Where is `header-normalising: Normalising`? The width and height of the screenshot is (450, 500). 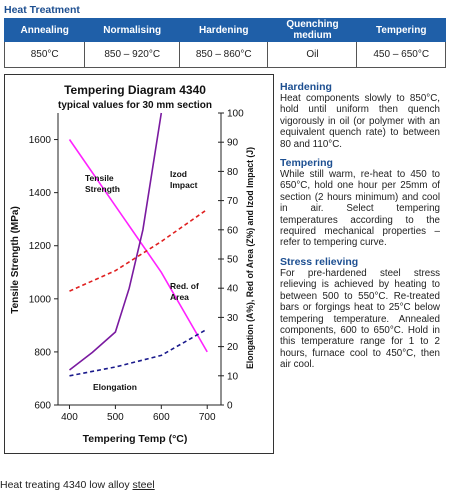 header-normalising: Normalising is located at coordinates (132, 30).